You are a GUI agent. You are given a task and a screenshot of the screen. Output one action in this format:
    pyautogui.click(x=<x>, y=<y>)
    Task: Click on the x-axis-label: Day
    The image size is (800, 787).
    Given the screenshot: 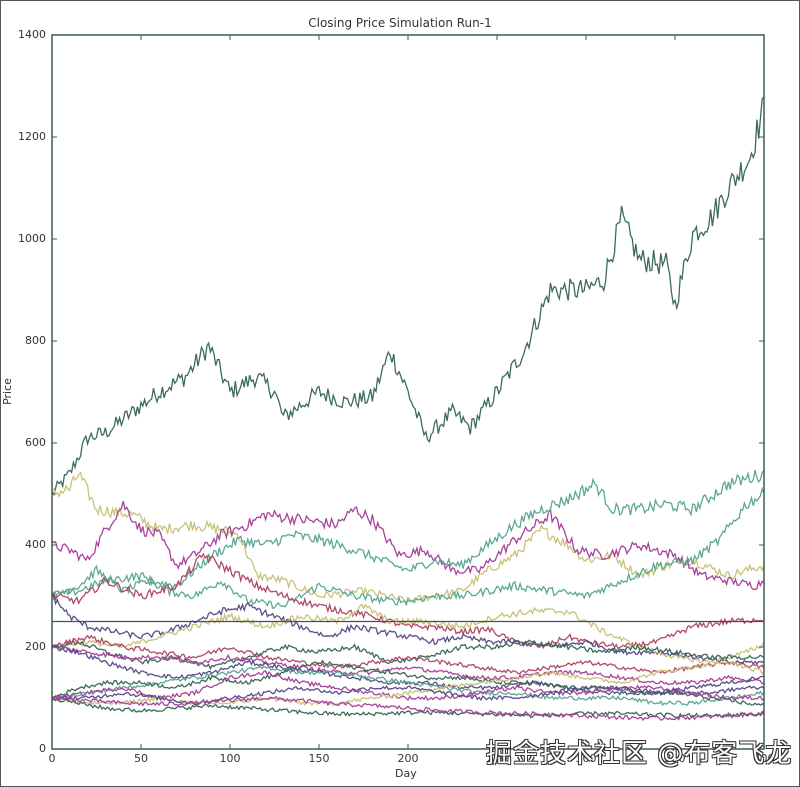 What is the action you would take?
    pyautogui.click(x=406, y=773)
    